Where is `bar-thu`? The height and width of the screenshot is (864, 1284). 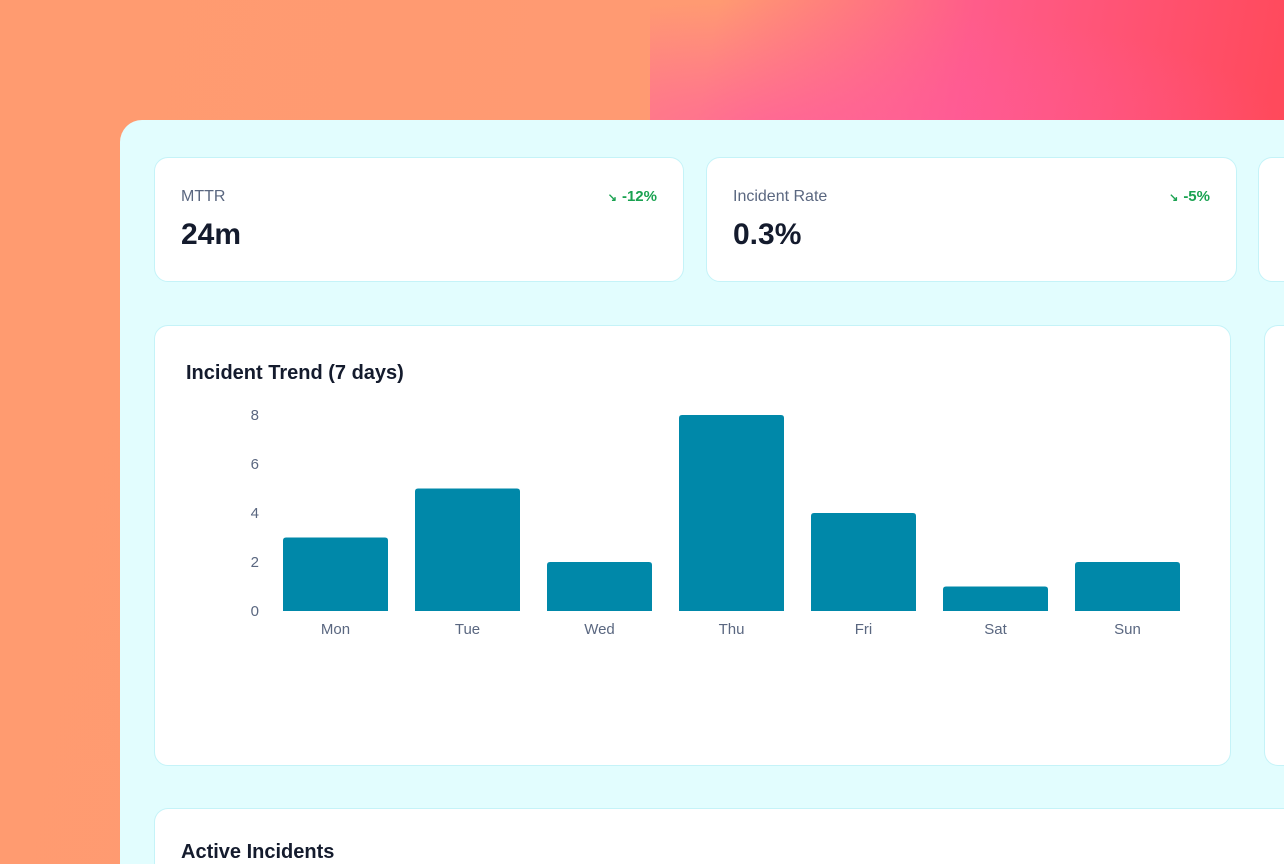
bar-thu is located at coordinates (731, 513).